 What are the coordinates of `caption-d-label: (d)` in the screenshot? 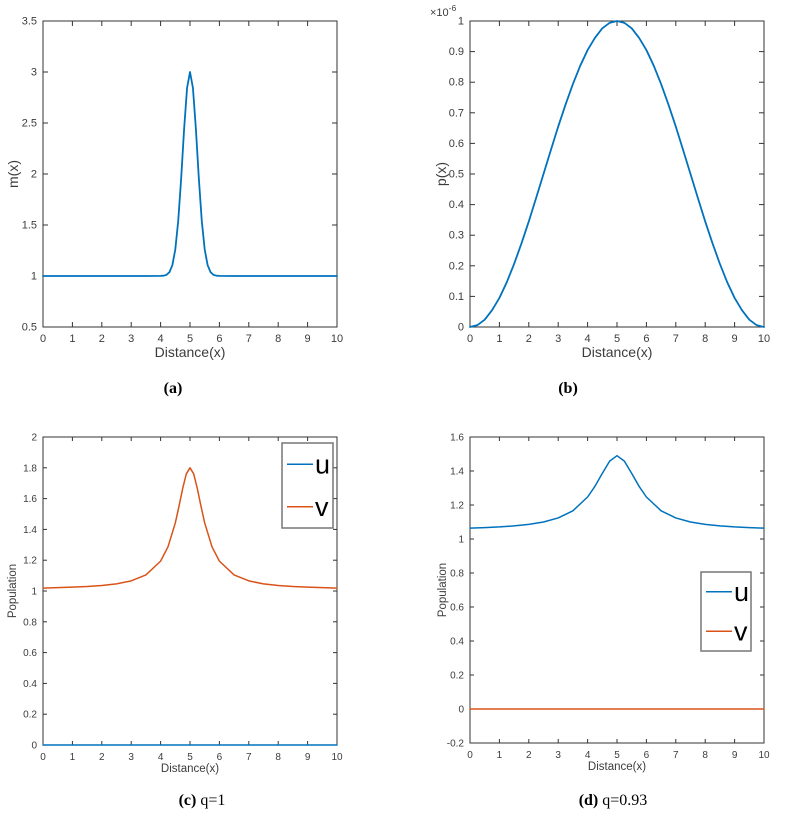 It's located at (588, 800).